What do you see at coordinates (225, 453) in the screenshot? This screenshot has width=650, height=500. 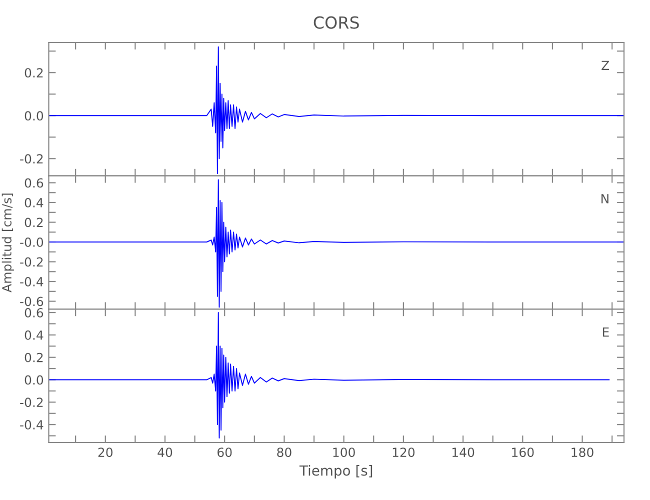 I see `x-tick-label: 60` at bounding box center [225, 453].